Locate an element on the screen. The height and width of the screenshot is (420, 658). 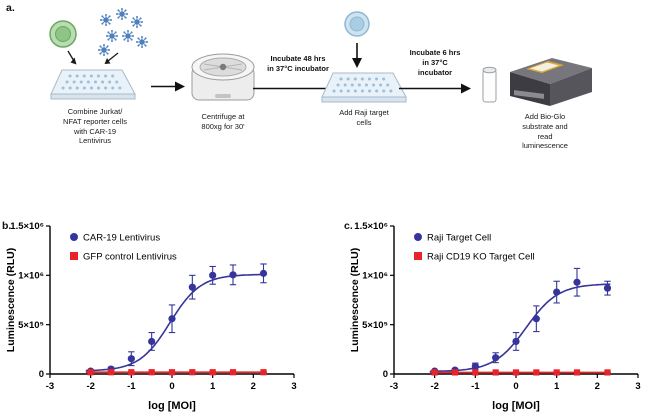
panel-a-label: a. is located at coordinates (10, 8).